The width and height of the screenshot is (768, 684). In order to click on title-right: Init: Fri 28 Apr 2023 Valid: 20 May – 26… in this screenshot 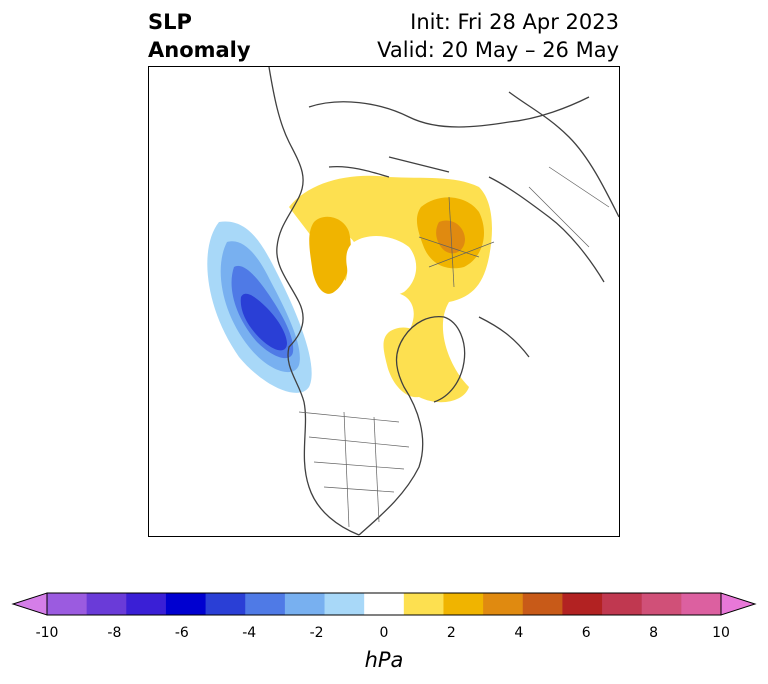, I will do `click(498, 36)`.